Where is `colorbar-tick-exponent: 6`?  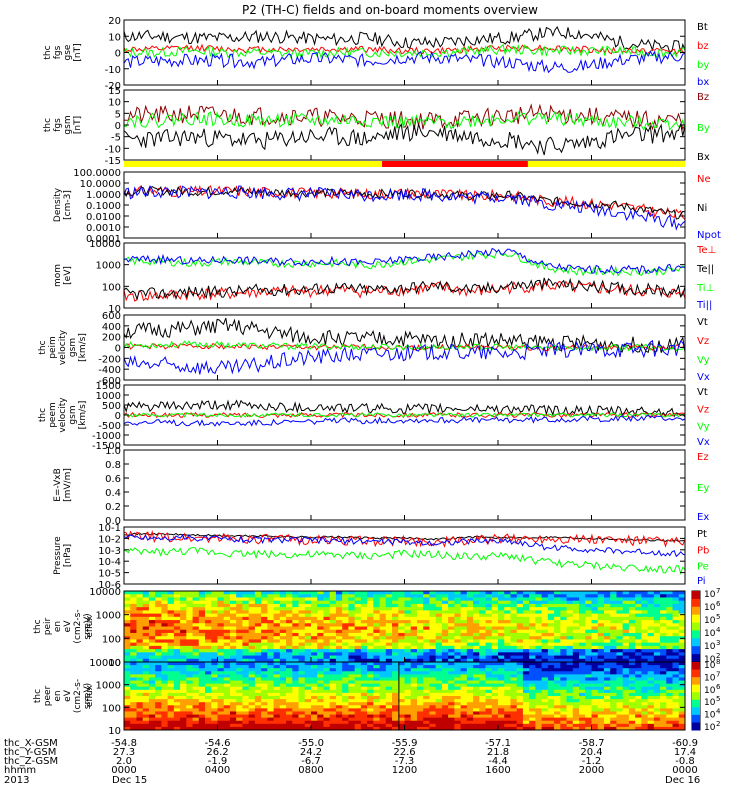 colorbar-tick-exponent: 6 is located at coordinates (718, 687).